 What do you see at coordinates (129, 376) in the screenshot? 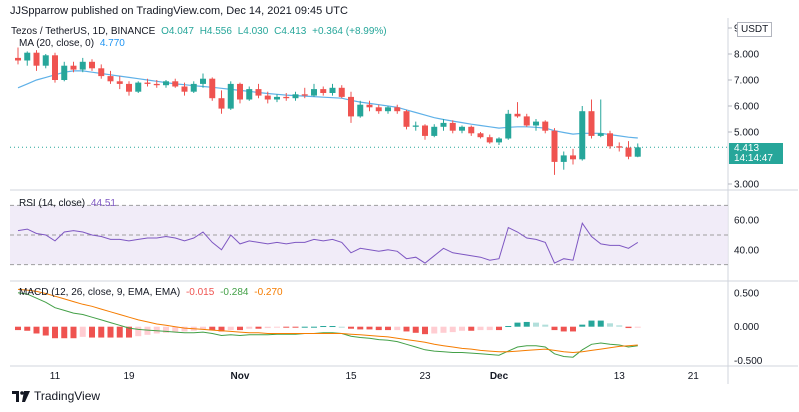
I see `time-tick-label: 19` at bounding box center [129, 376].